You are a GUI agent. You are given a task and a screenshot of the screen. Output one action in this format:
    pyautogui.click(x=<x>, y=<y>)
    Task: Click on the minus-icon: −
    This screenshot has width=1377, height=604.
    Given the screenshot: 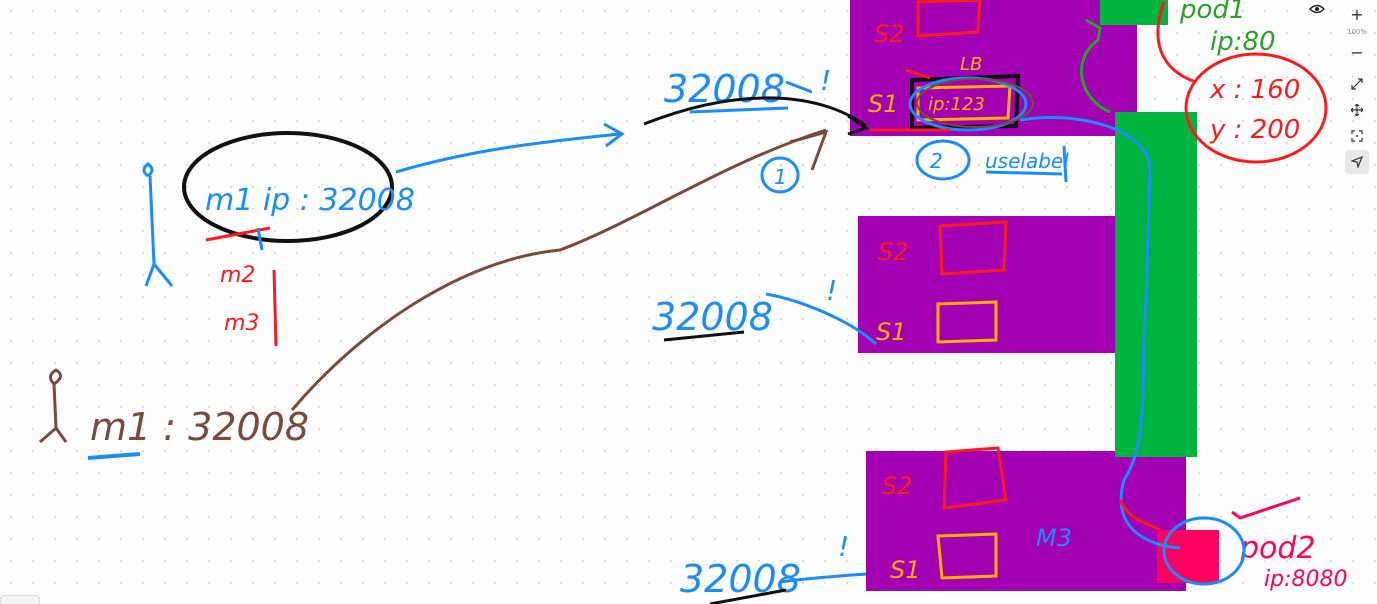 What is the action you would take?
    pyautogui.click(x=1357, y=52)
    